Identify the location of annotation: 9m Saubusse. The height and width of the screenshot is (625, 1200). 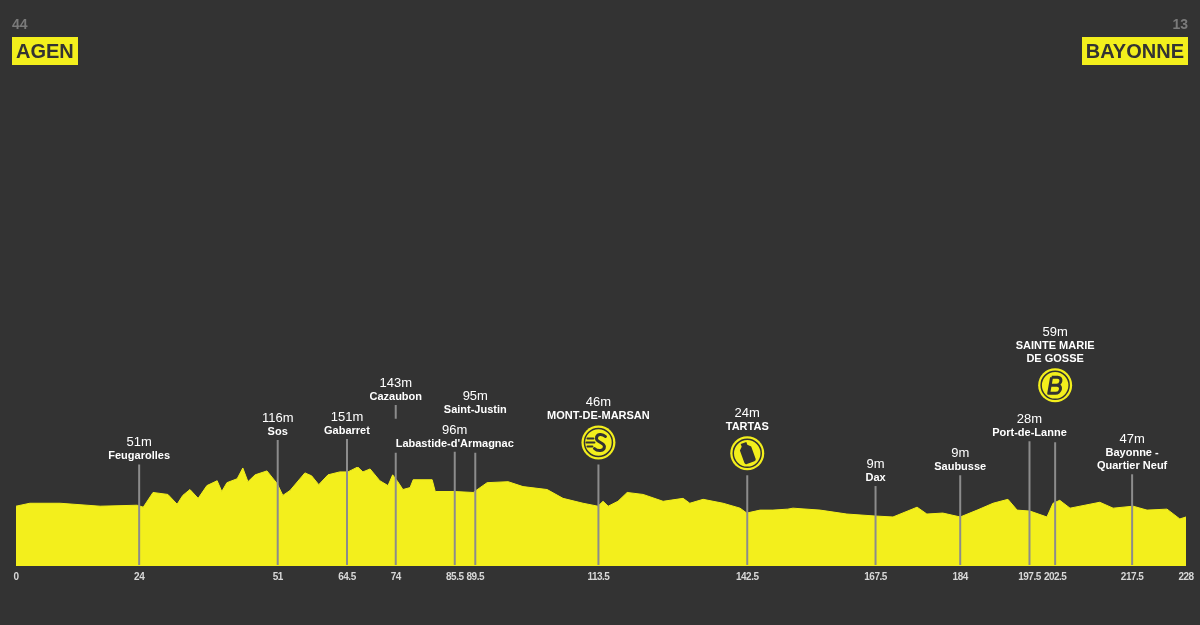
(960, 459).